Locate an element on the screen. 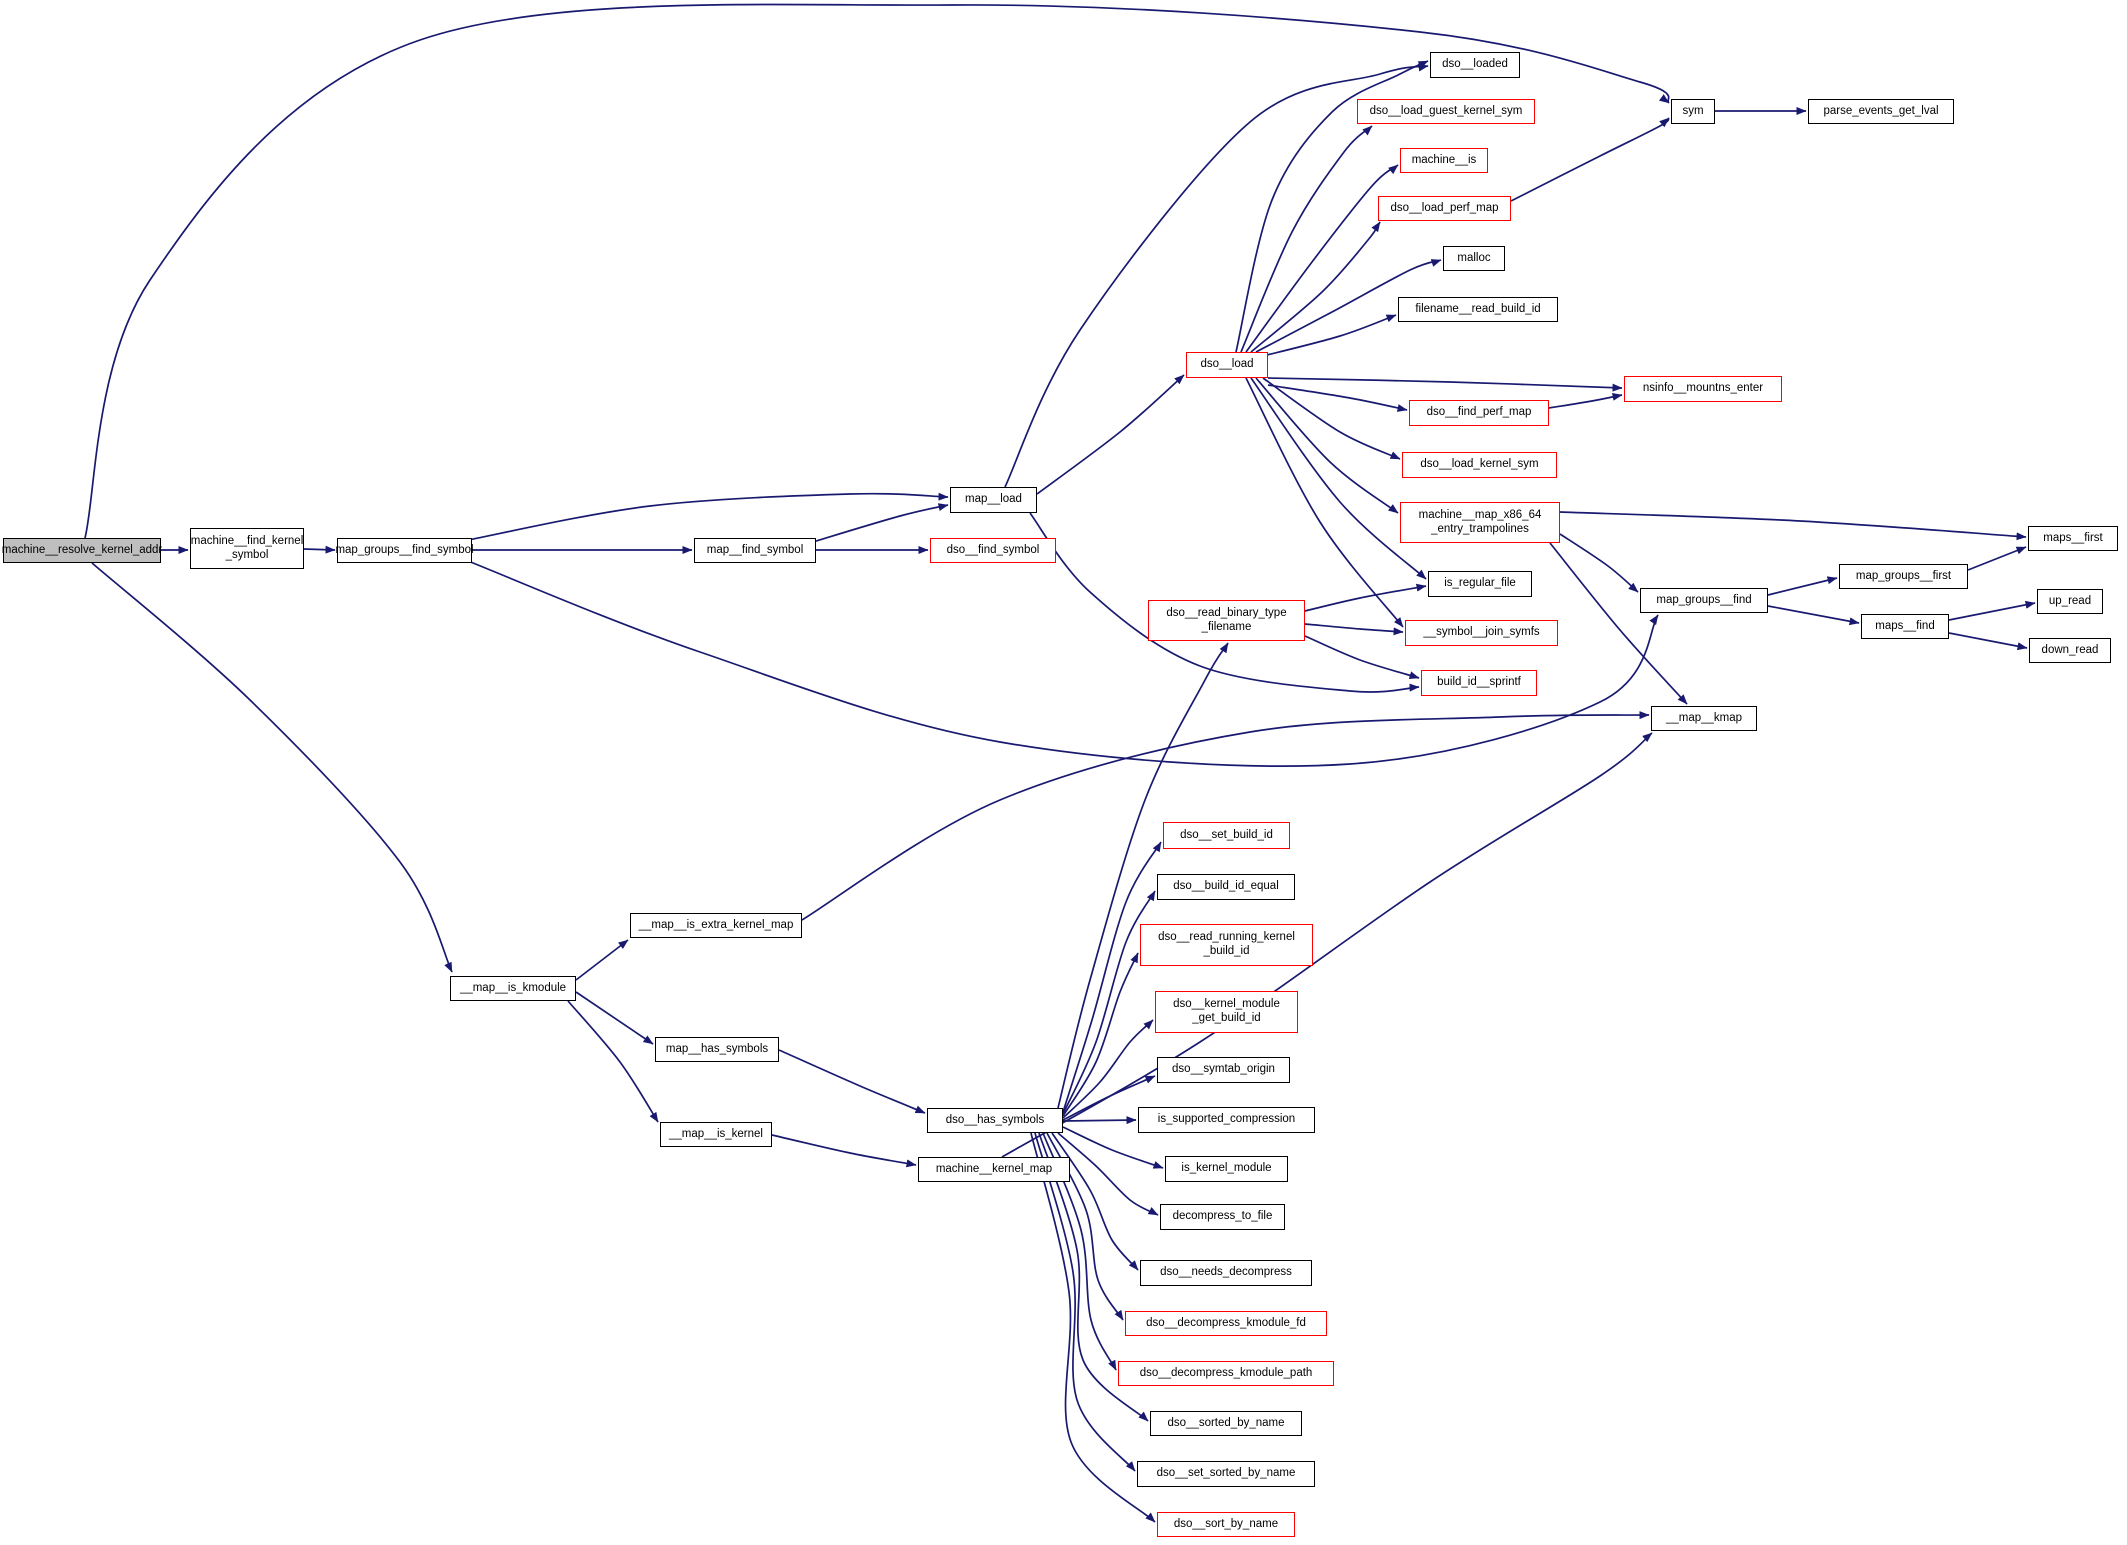 The height and width of the screenshot is (1545, 2127). node-label: dso__sort_by_name is located at coordinates (1226, 1523).